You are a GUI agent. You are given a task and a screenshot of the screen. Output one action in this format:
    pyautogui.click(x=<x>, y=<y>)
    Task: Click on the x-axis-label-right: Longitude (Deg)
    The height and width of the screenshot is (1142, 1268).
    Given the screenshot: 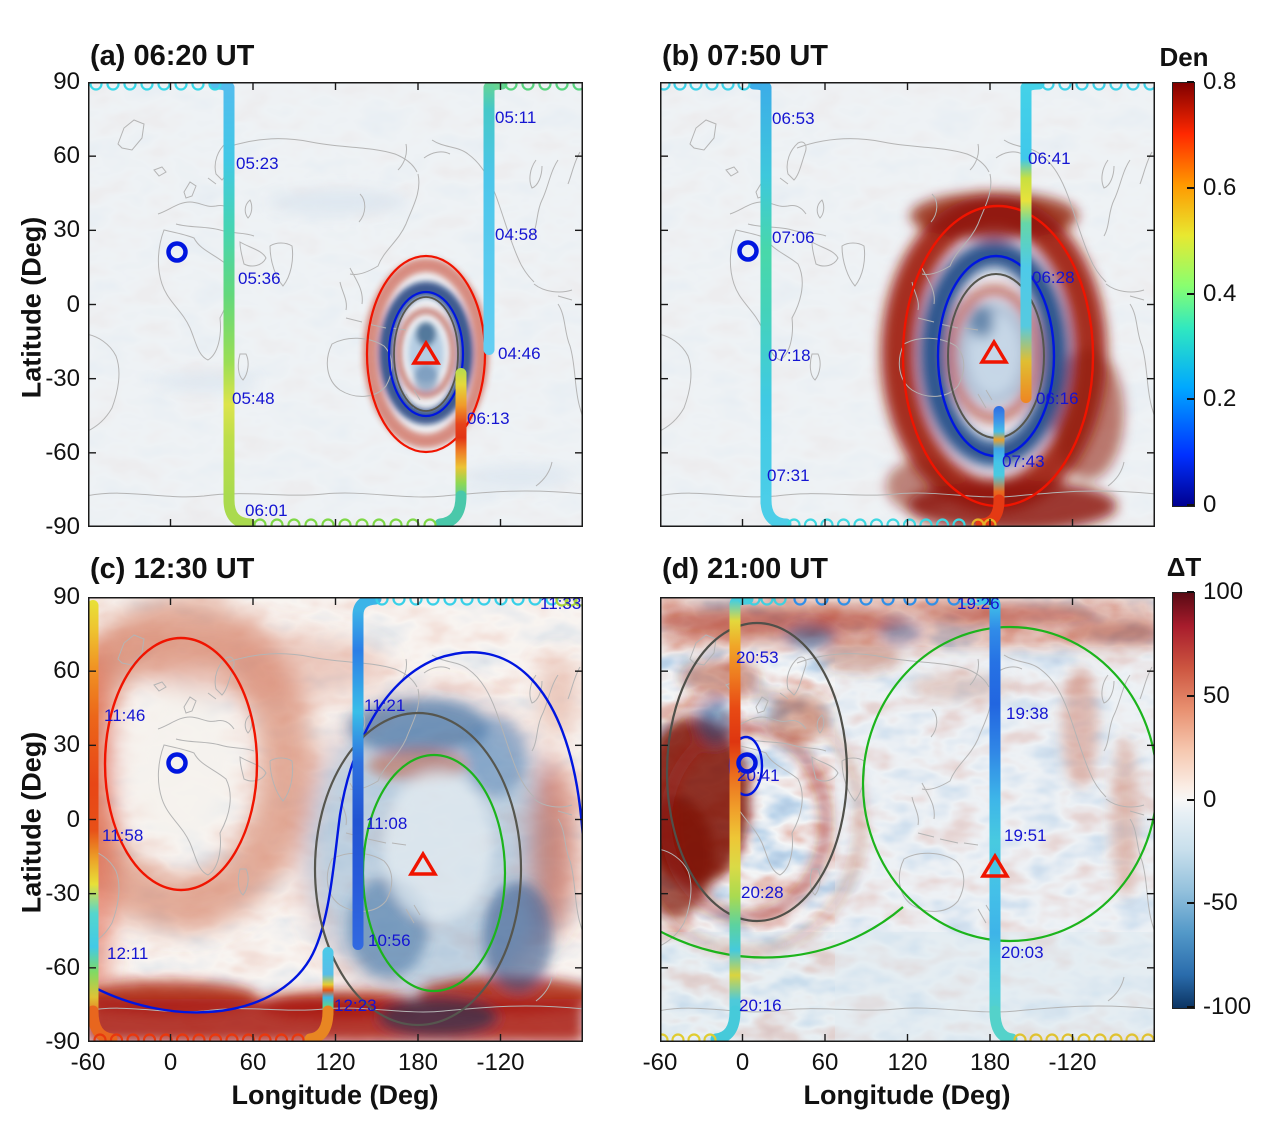 What is the action you would take?
    pyautogui.click(x=907, y=1095)
    